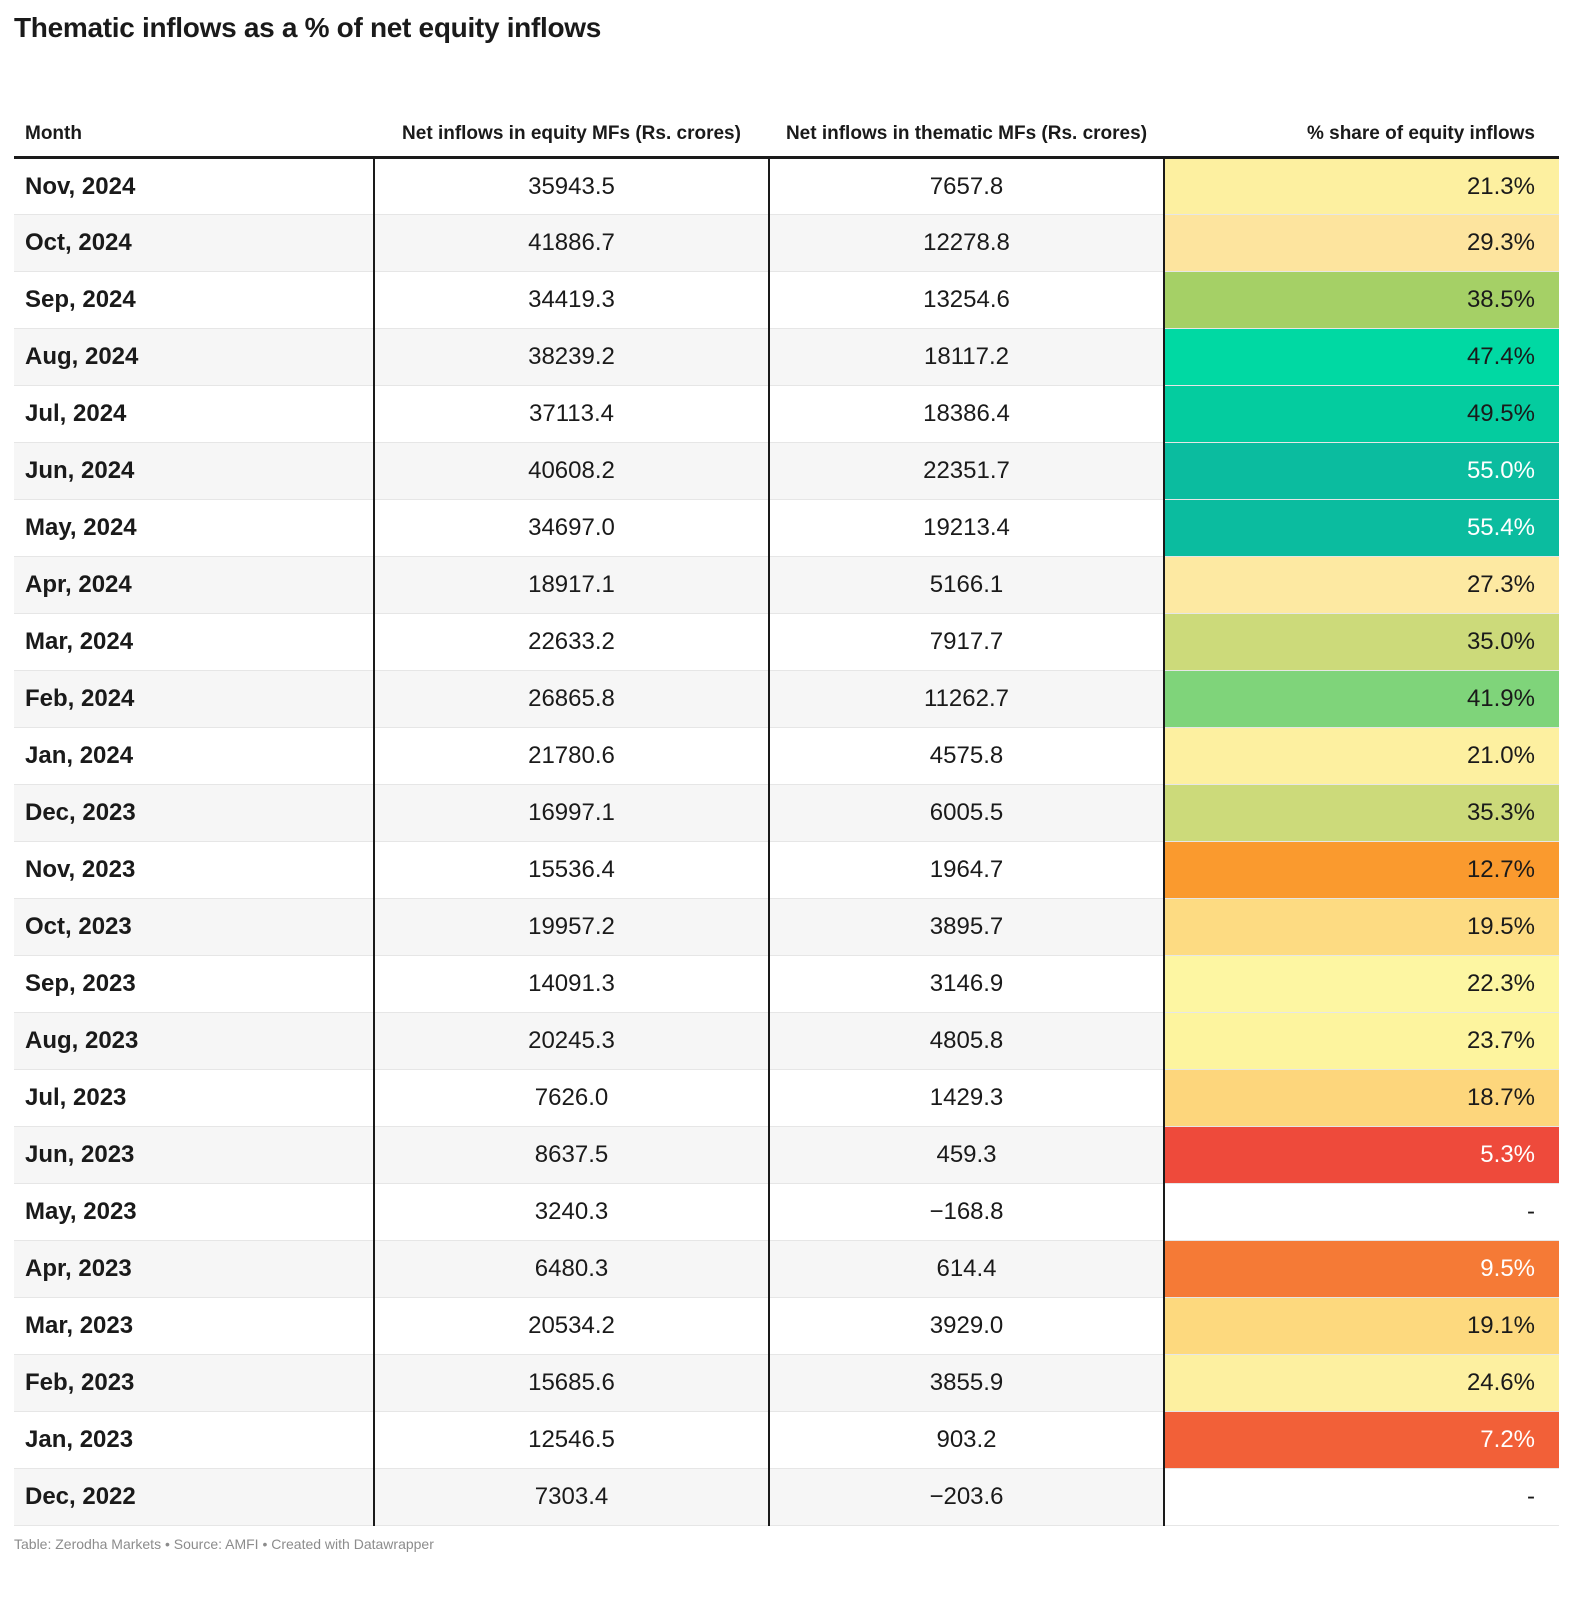 This screenshot has height=1600, width=1573. I want to click on table-row: Nov, 2023 15536.4 1964.7 12.7%, so click(786, 870).